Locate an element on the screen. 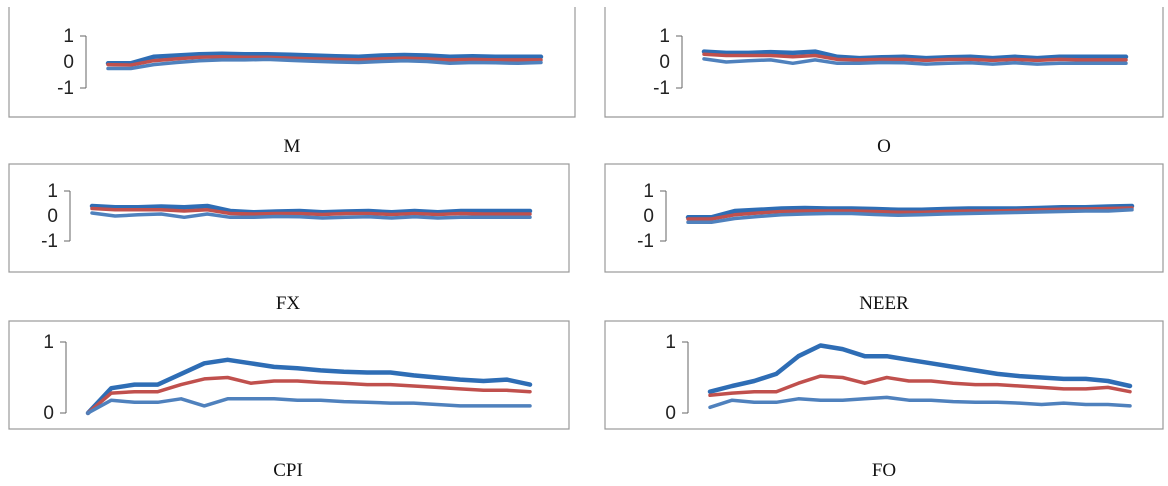  panel-o: 1 0 -1 is located at coordinates (884, 62).